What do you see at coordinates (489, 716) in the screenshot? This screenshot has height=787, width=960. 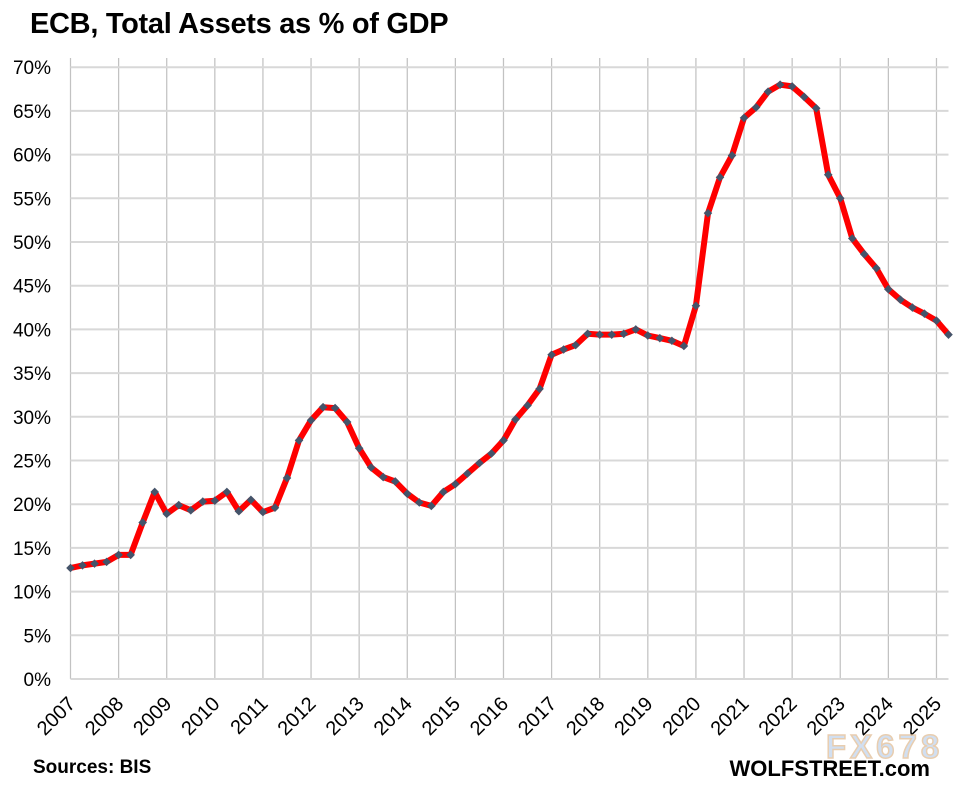 I see `x-axis-label: 2016` at bounding box center [489, 716].